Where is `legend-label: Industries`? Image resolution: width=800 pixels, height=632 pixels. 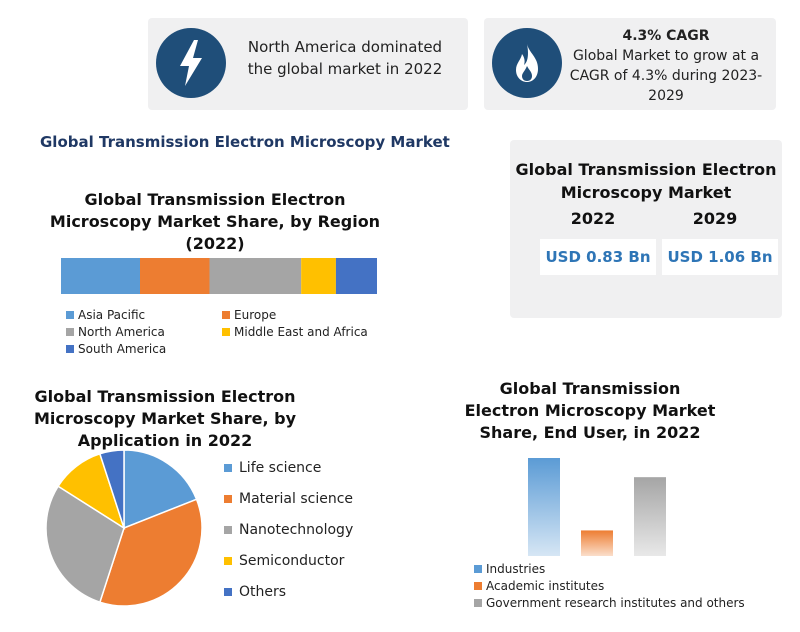 legend-label: Industries is located at coordinates (516, 569).